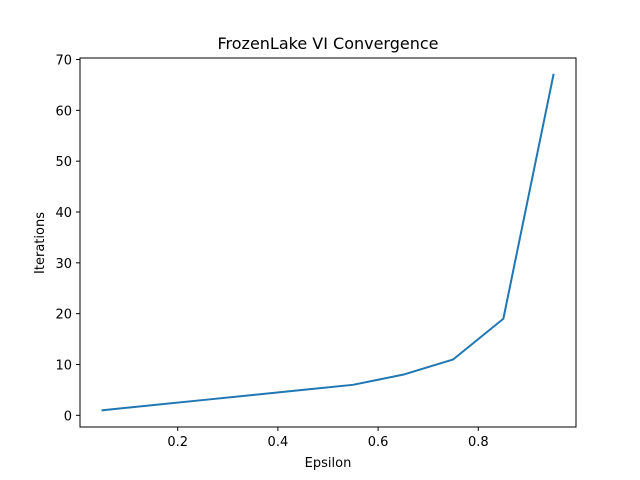 Image resolution: width=640 pixels, height=480 pixels. Describe the element at coordinates (63, 213) in the screenshot. I see `y-tick-label: 40` at that location.